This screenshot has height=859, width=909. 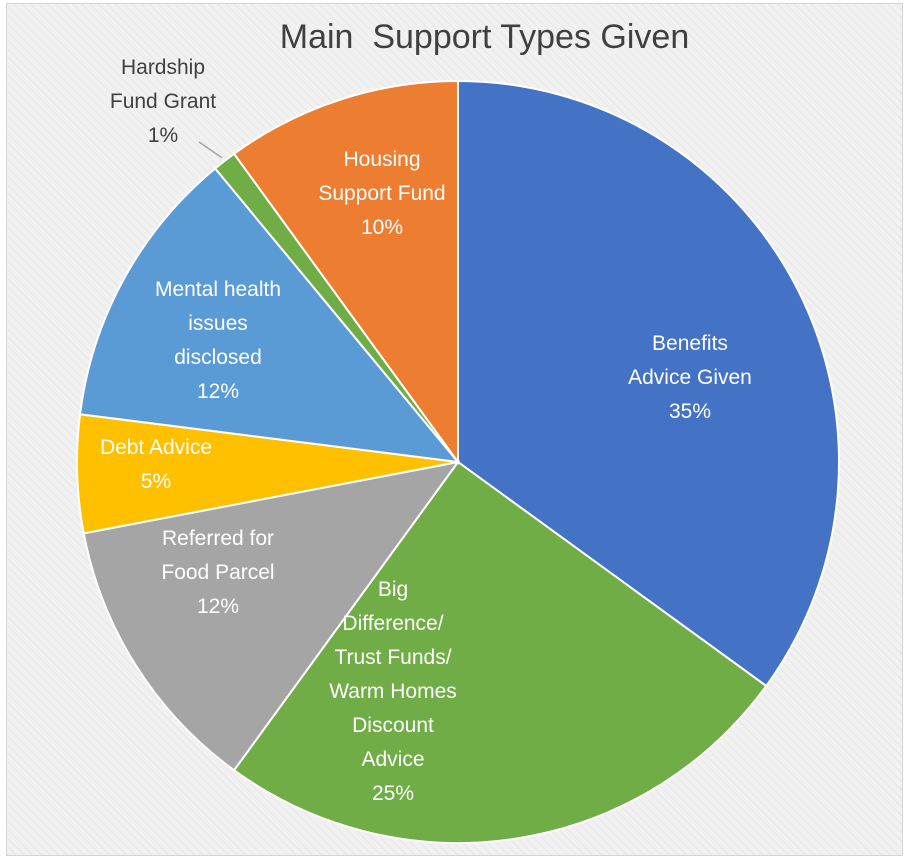 I want to click on pie-slice-mental-health-issues-disclosed, so click(x=269, y=315).